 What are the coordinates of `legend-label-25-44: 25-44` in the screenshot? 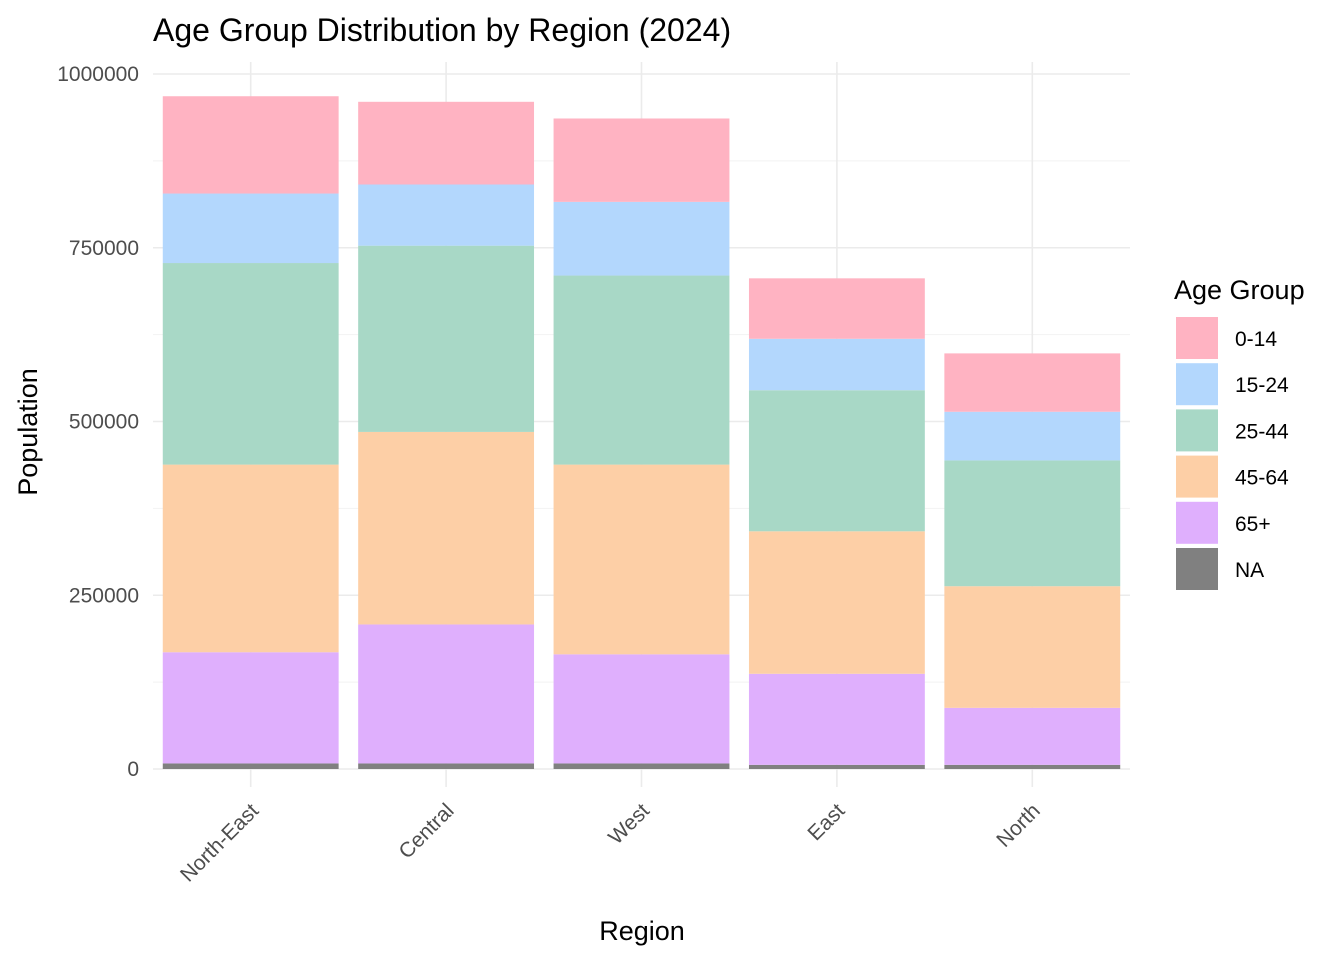 It's located at (1262, 431).